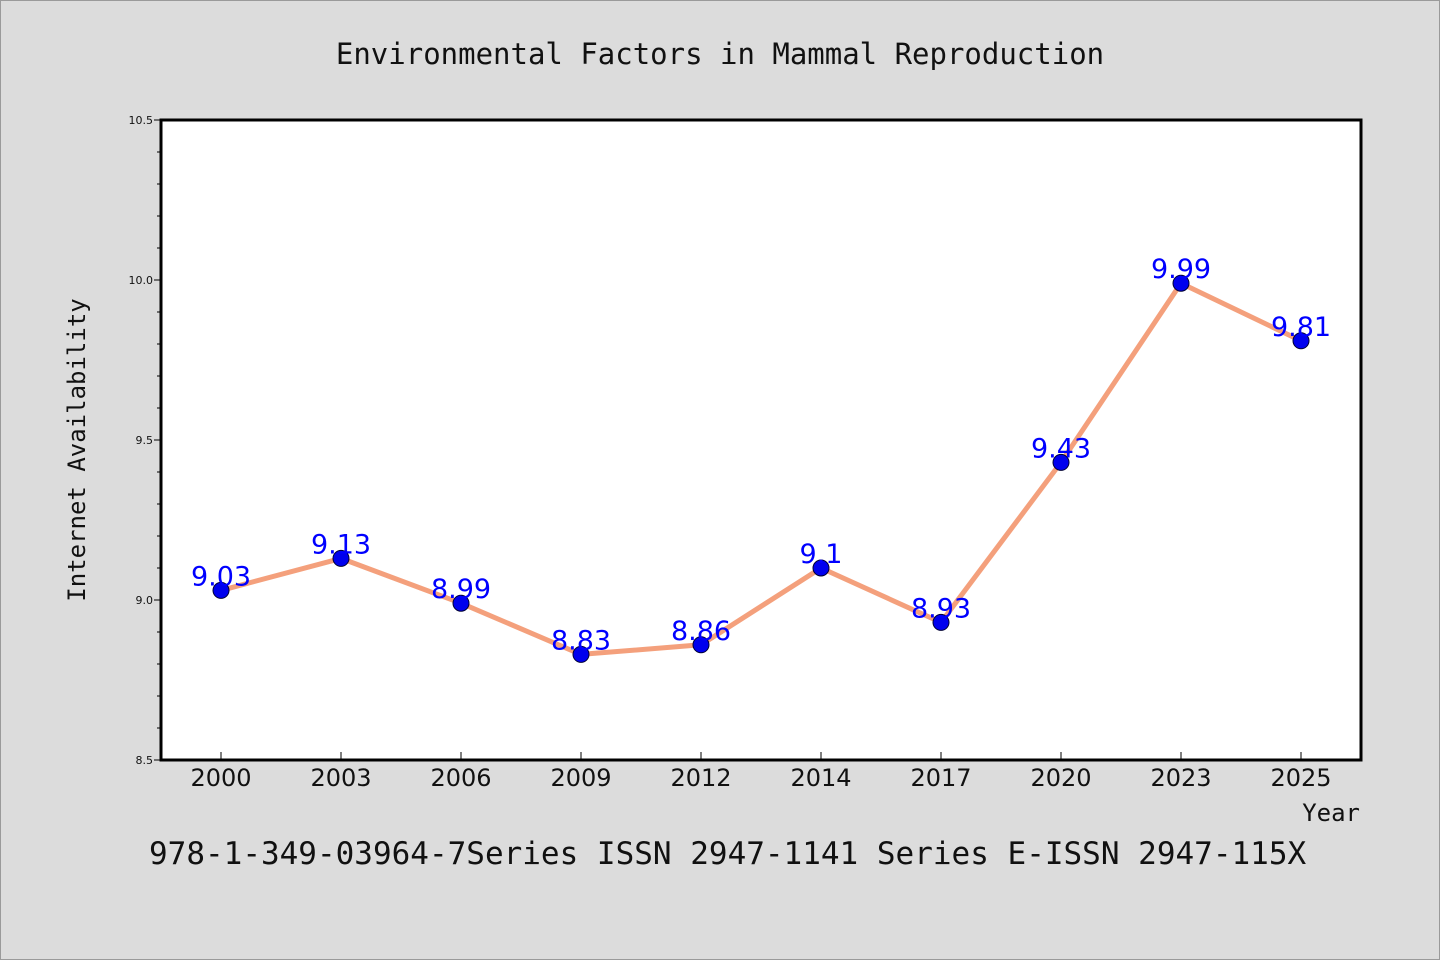 This screenshot has height=960, width=1440. I want to click on x-axis-label: Year, so click(1331, 813).